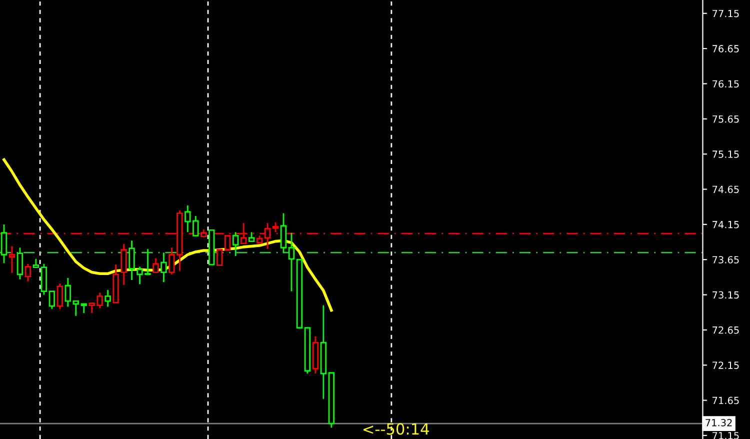  Describe the element at coordinates (725, 400) in the screenshot. I see `y-tick-label: 71.65` at that location.